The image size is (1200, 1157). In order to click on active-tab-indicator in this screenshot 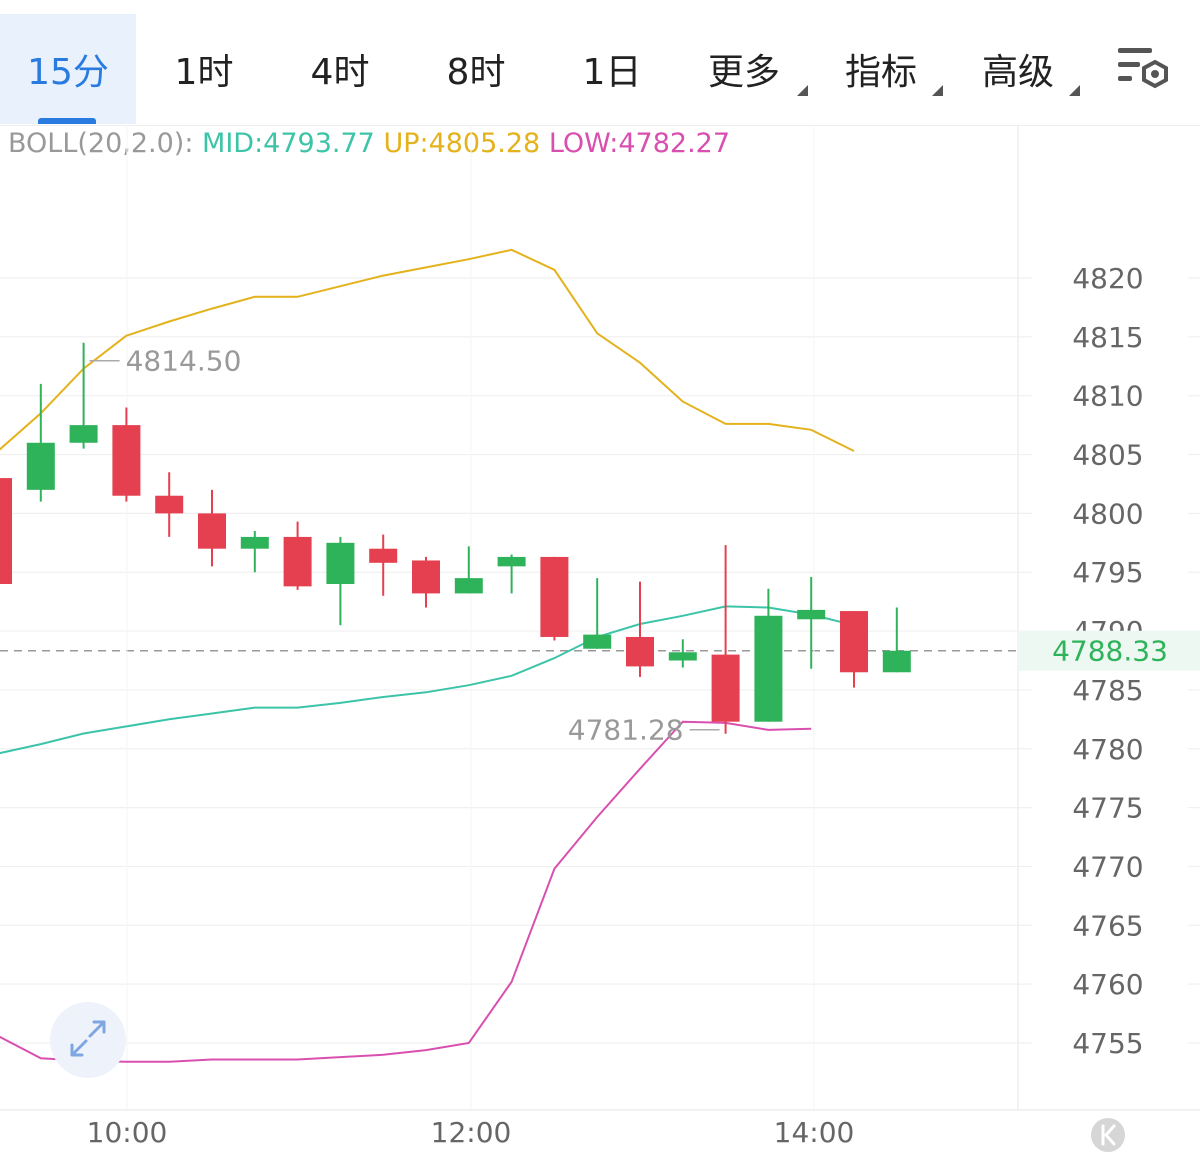, I will do `click(67, 121)`.